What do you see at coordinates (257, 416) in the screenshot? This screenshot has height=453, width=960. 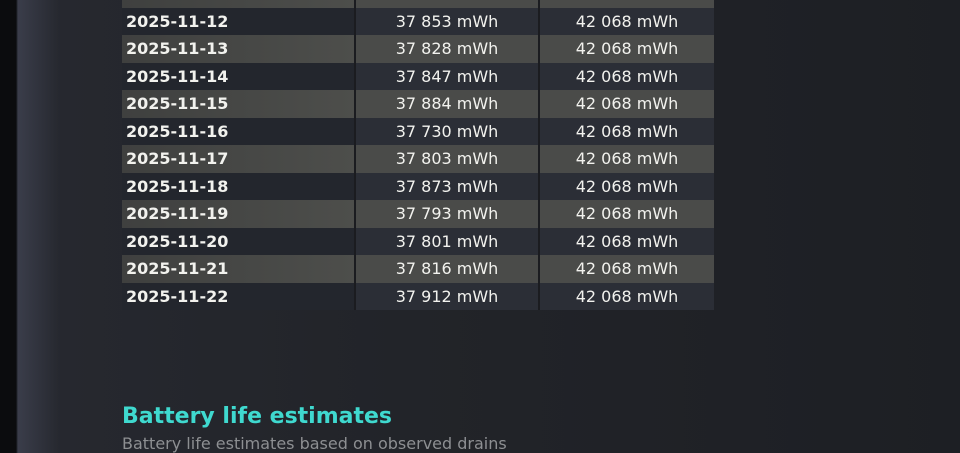 I see `section-title: Battery life estimates` at bounding box center [257, 416].